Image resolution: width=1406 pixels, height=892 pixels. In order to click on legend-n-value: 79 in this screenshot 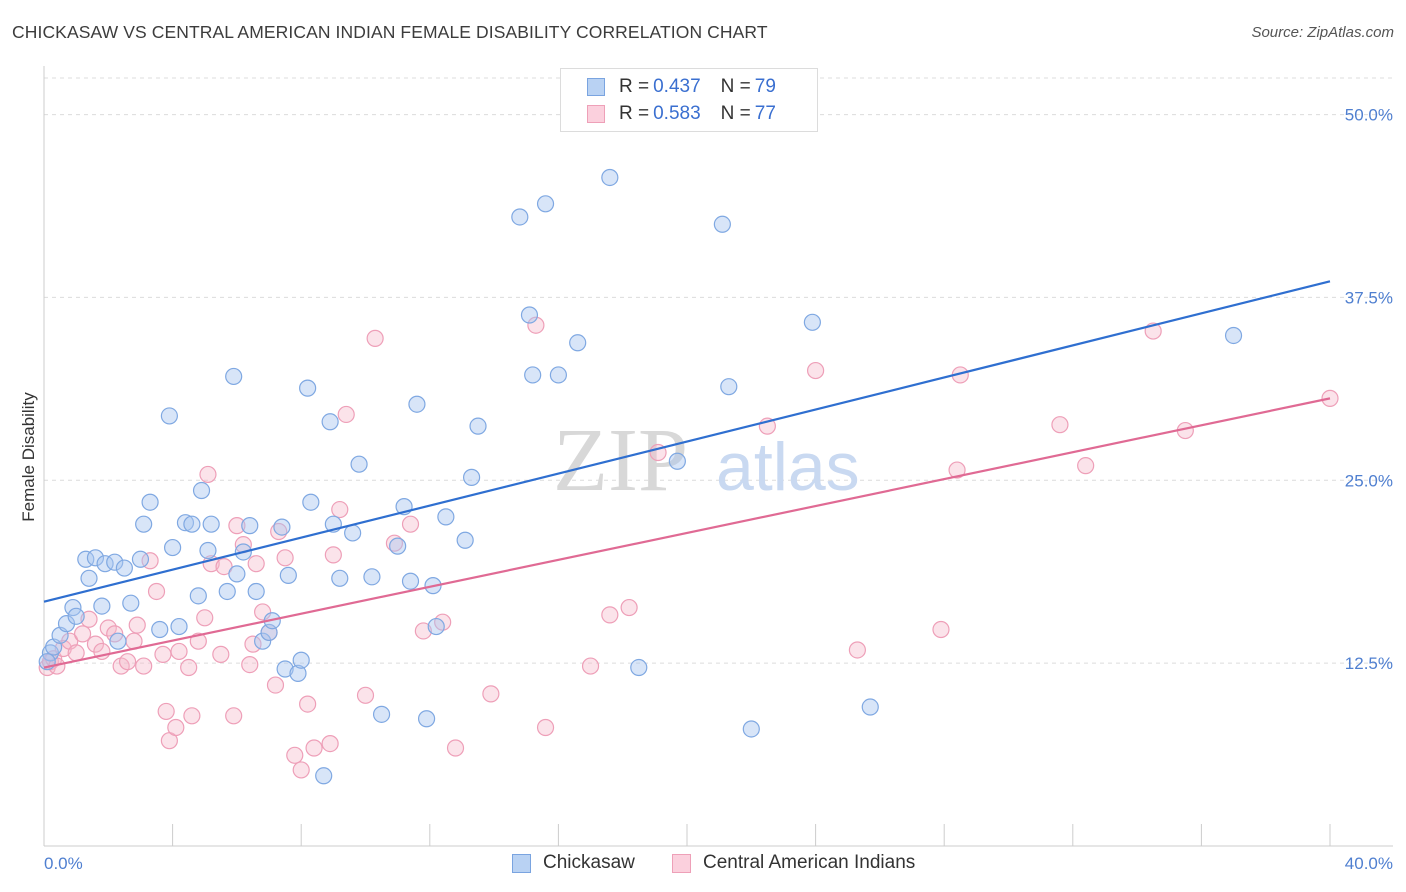, I will do `click(765, 86)`.